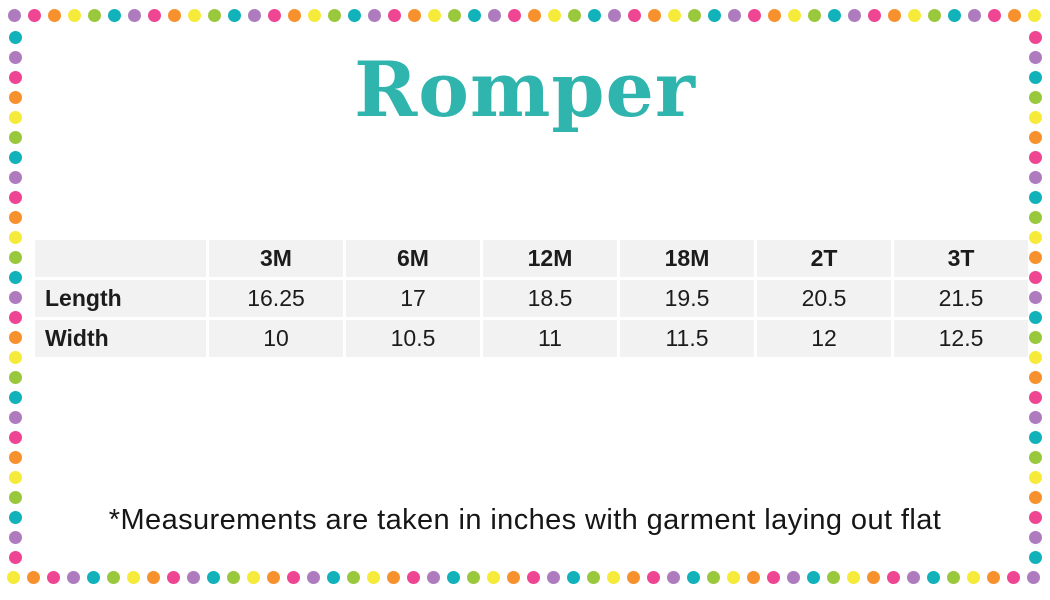  Describe the element at coordinates (687, 258) in the screenshot. I see `column-header-18M: 18M` at that location.